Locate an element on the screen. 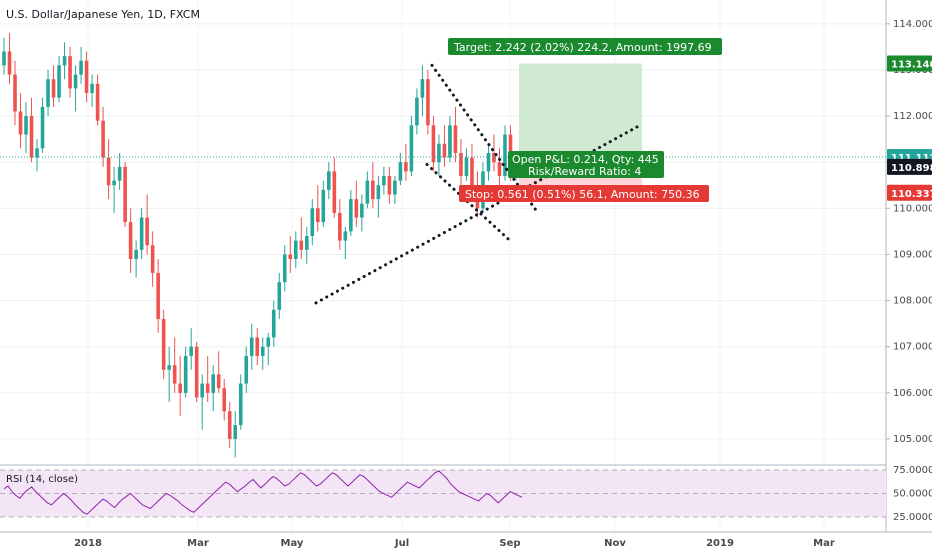  time-tick-label: Jul is located at coordinates (401, 543).